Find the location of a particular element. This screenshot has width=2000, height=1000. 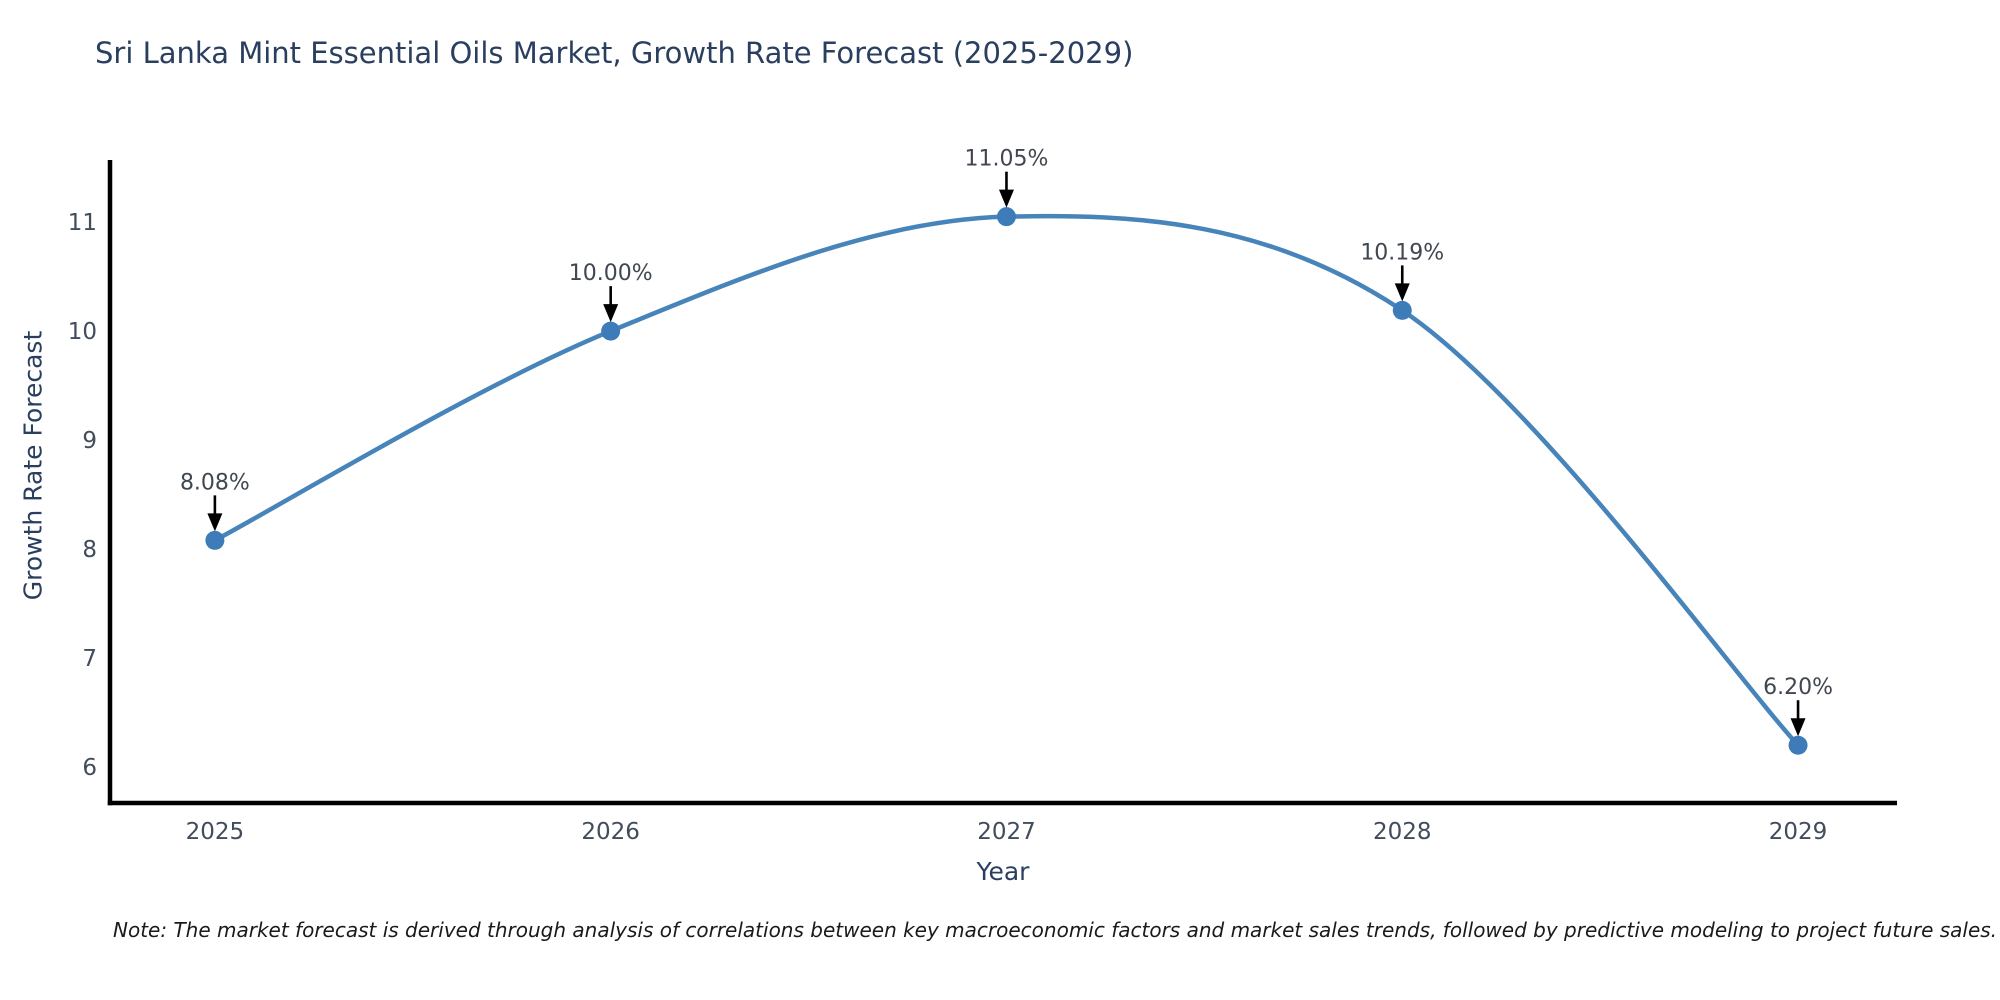

x-tick-label: 2026 is located at coordinates (610, 832).